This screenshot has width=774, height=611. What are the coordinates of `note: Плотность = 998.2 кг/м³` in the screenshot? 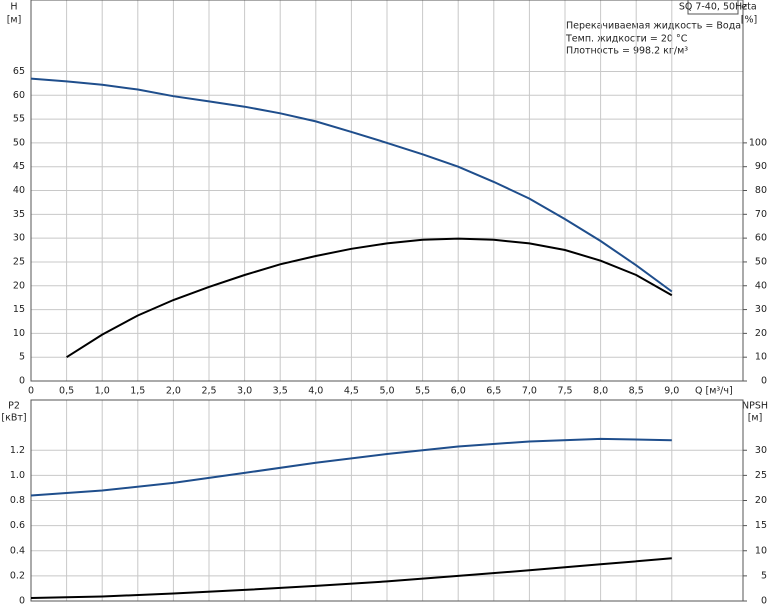 It's located at (627, 51).